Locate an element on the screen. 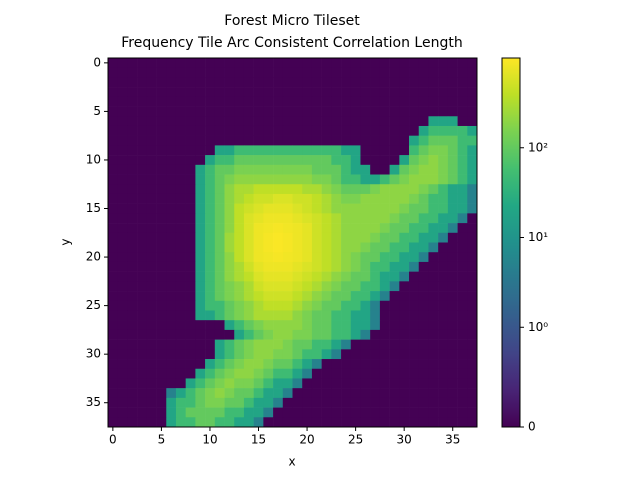 The image size is (640, 480). y-tick-label: 10 is located at coordinates (93, 159).